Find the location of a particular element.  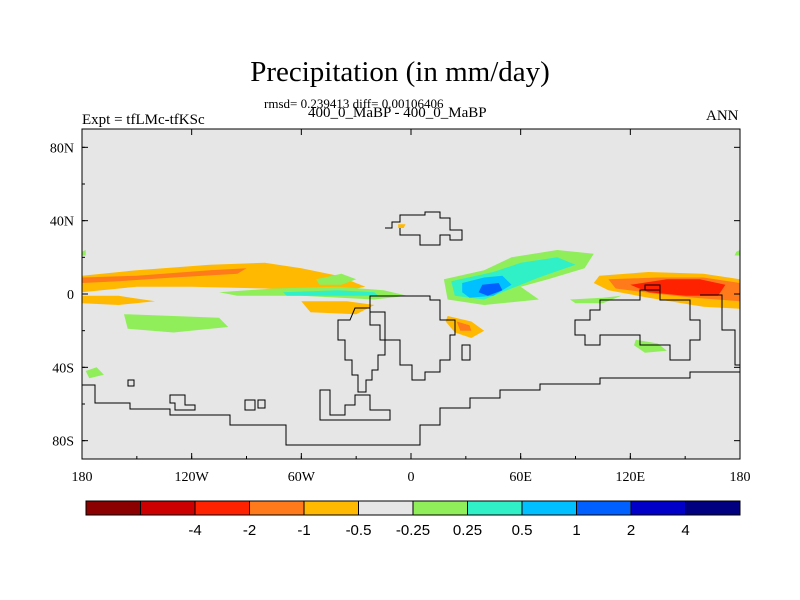

colorbar-label-3: -0.5 is located at coordinates (359, 530).